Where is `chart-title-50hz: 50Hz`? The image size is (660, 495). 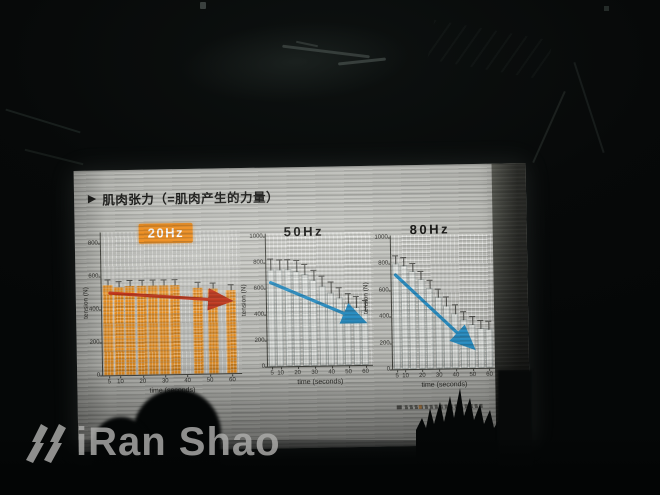
chart-title-50hz: 50Hz is located at coordinates (304, 231).